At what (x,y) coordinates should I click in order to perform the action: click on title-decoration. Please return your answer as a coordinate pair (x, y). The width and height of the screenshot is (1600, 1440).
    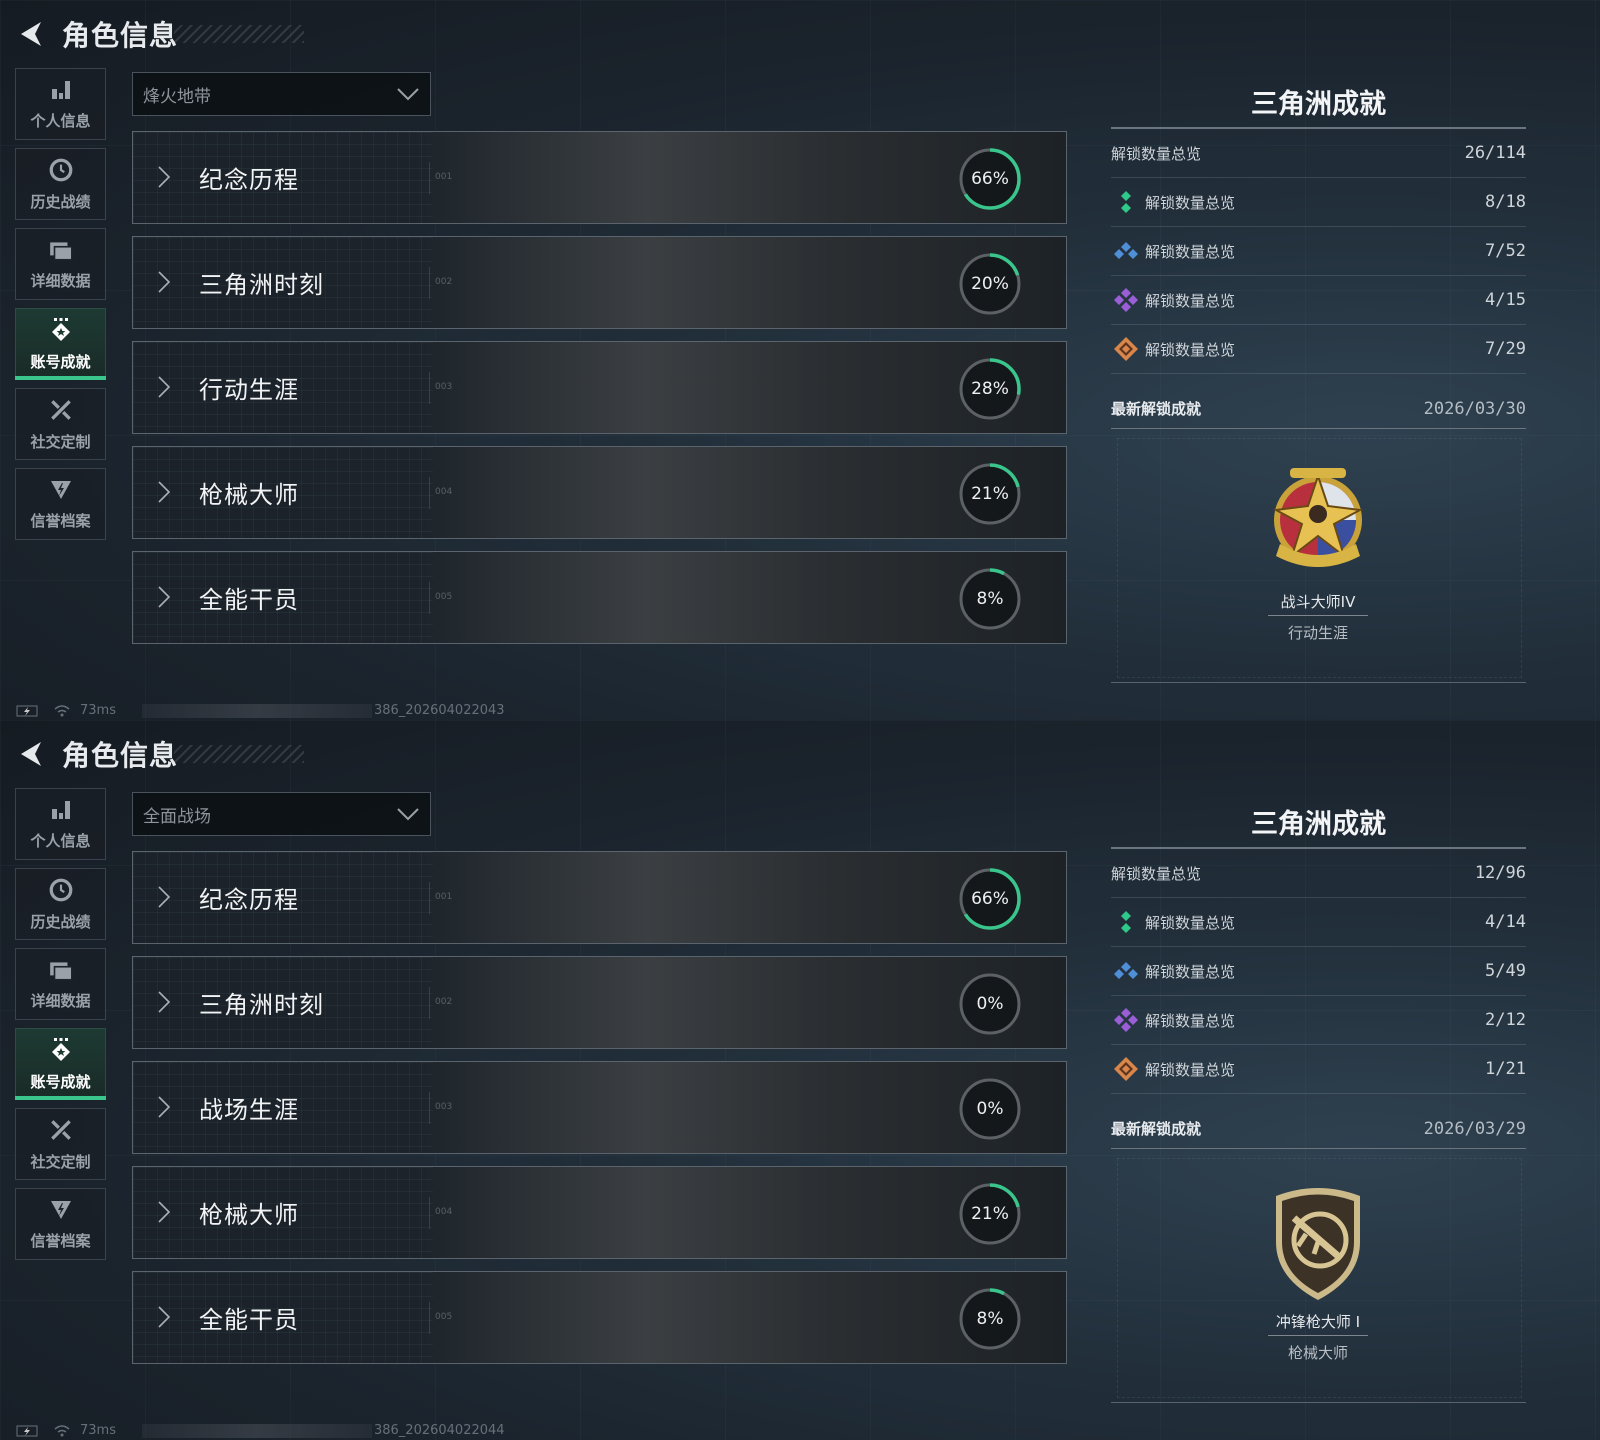
    Looking at the image, I should click on (239, 754).